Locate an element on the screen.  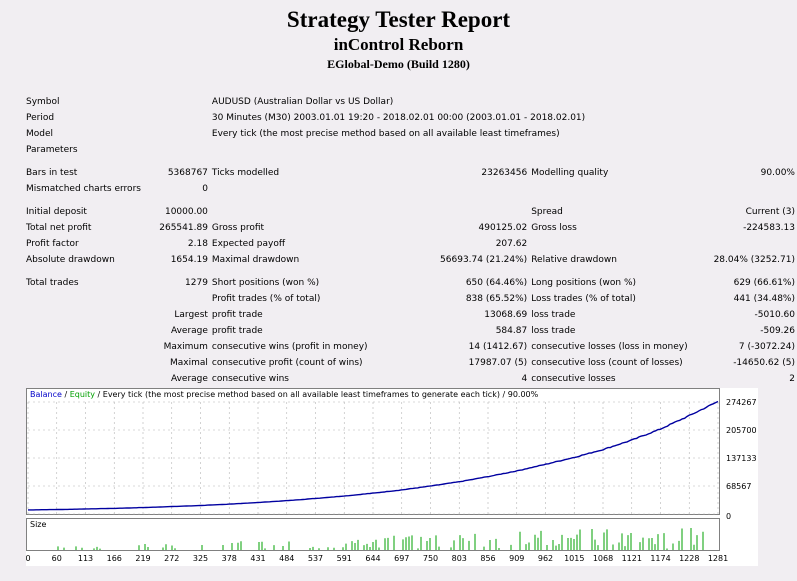
y-axis-ticks: 274267 205700 137133 68567 0 is located at coordinates (741, 459).